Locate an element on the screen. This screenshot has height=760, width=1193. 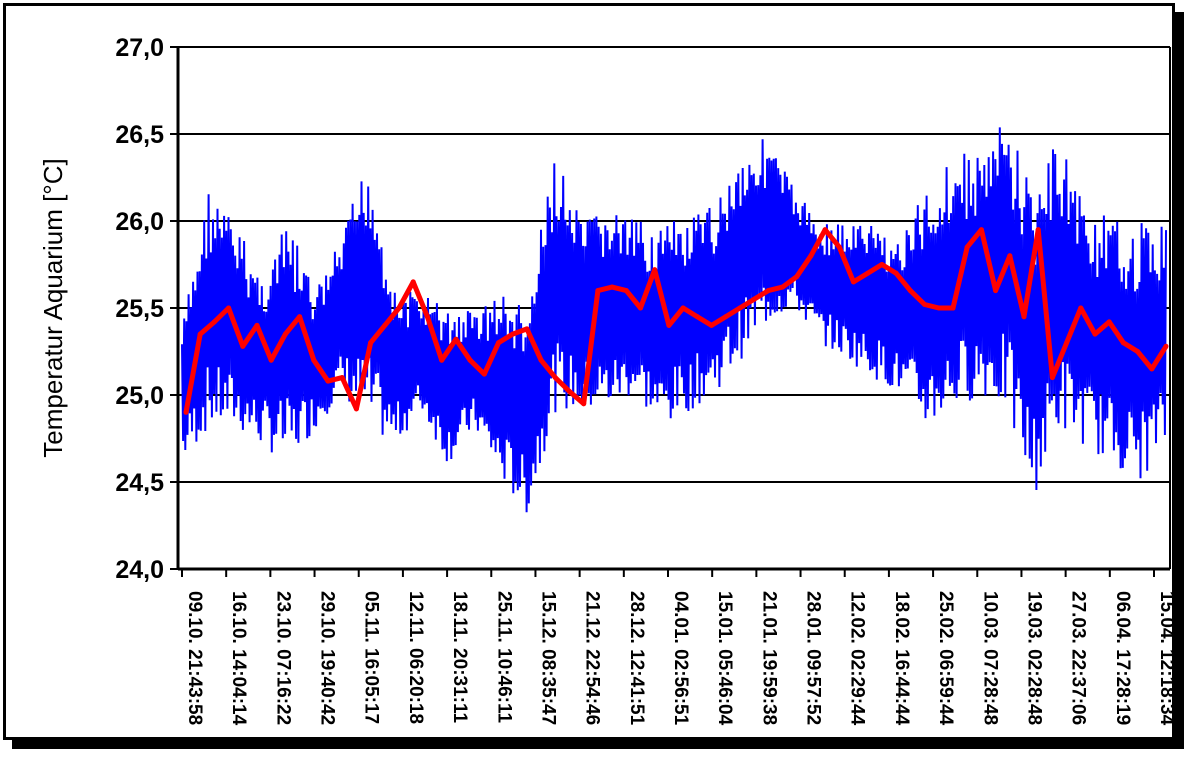
x-tick-label: 09.10. 21:43:58 is located at coordinates (194, 658).